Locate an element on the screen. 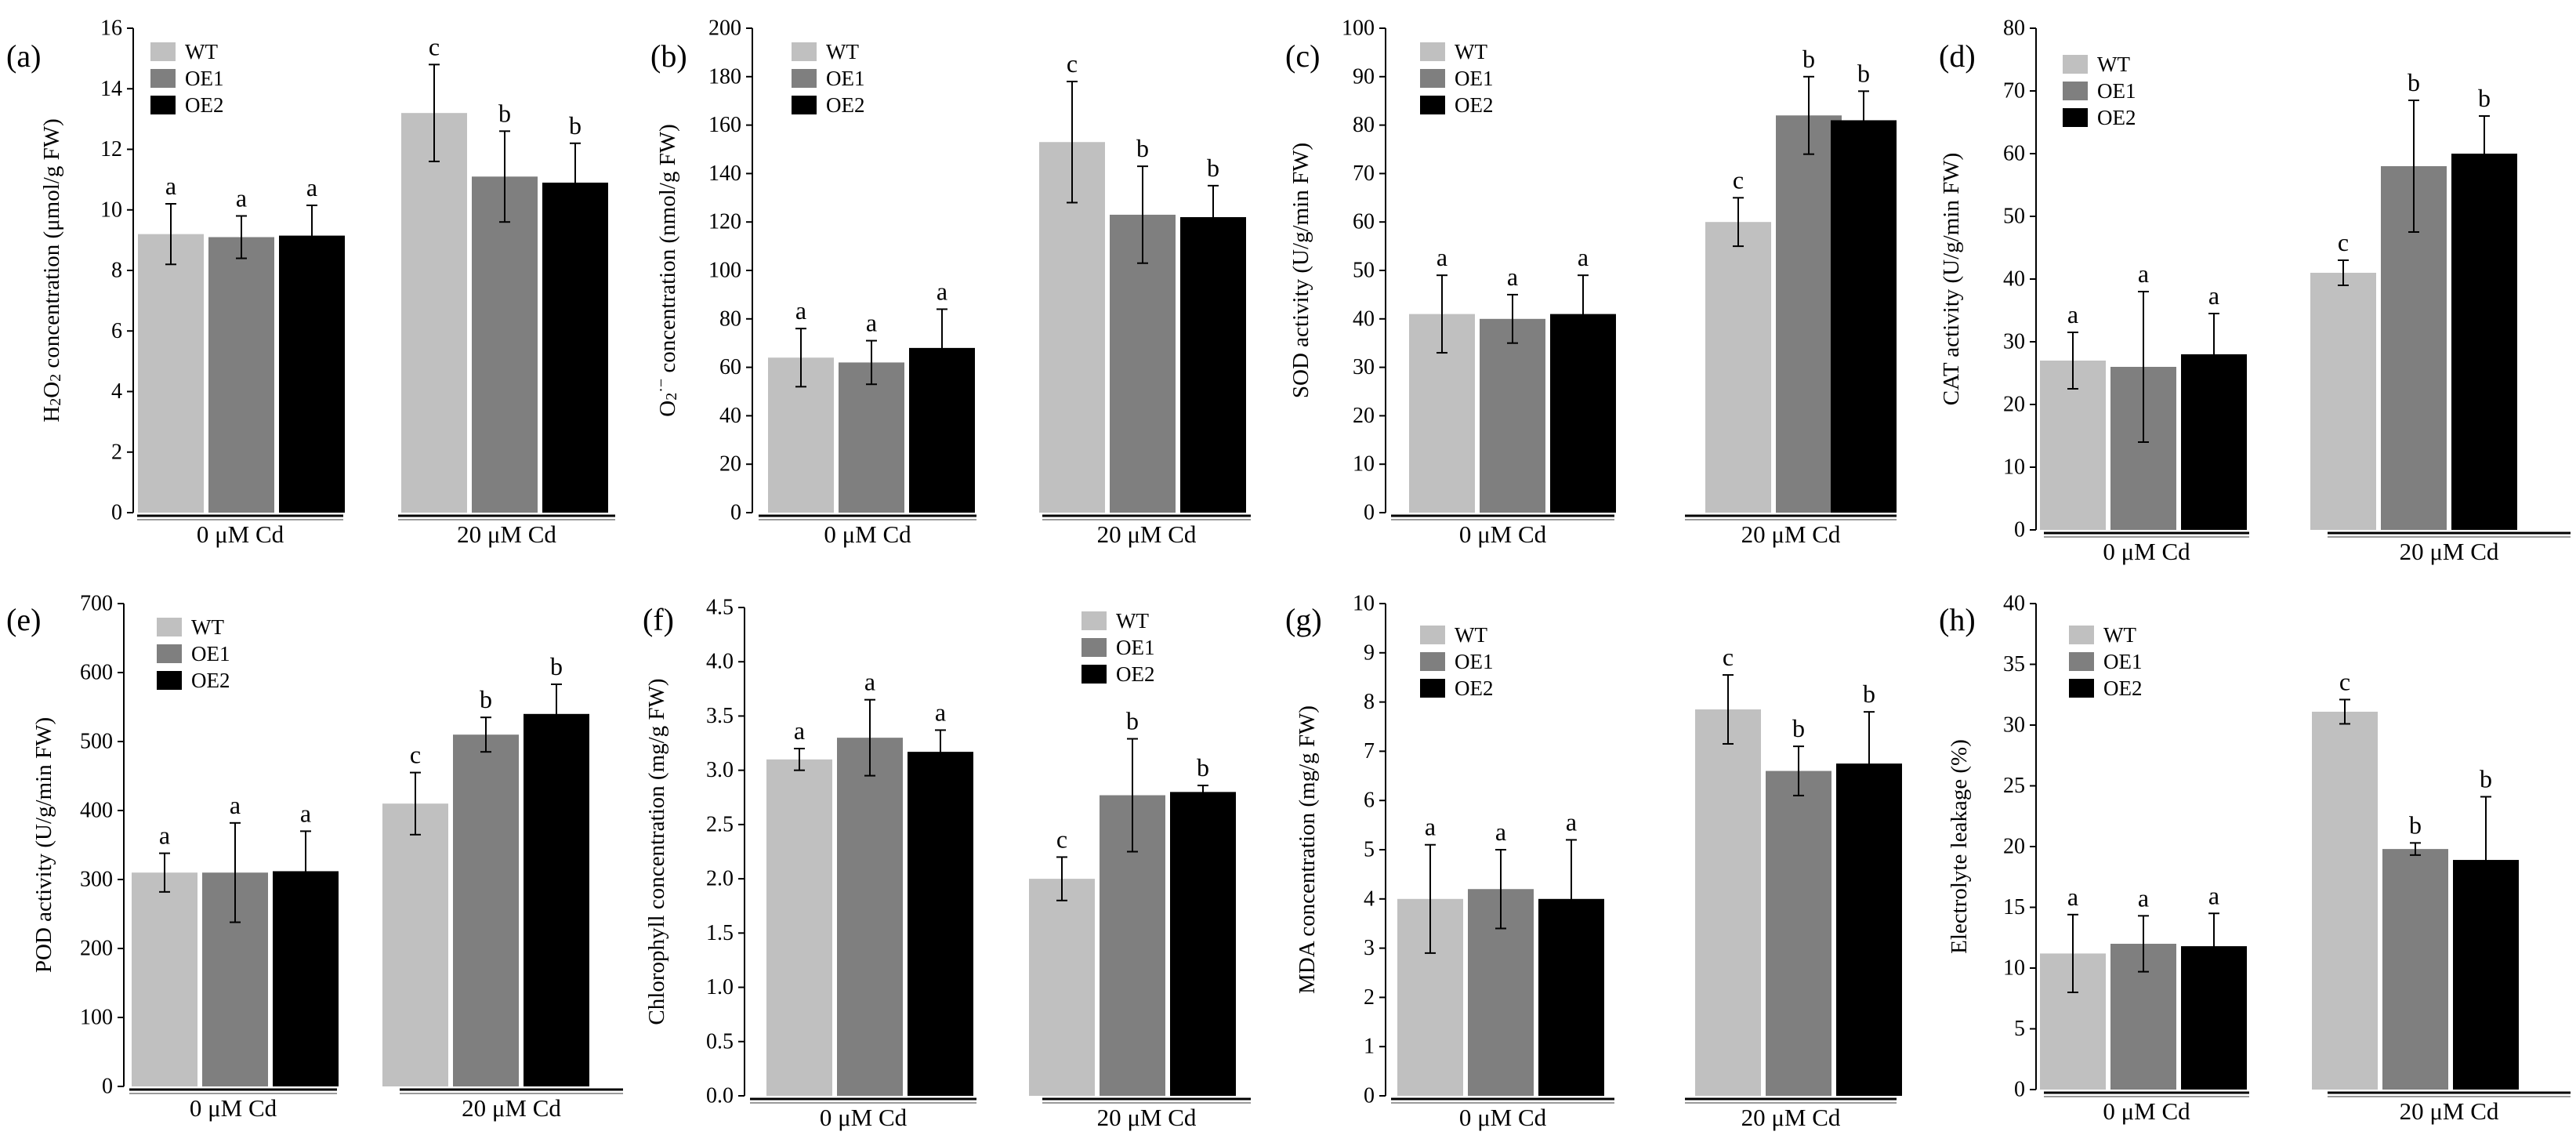 Image resolution: width=2576 pixels, height=1146 pixels. y-tick-label: 160 is located at coordinates (724, 125).